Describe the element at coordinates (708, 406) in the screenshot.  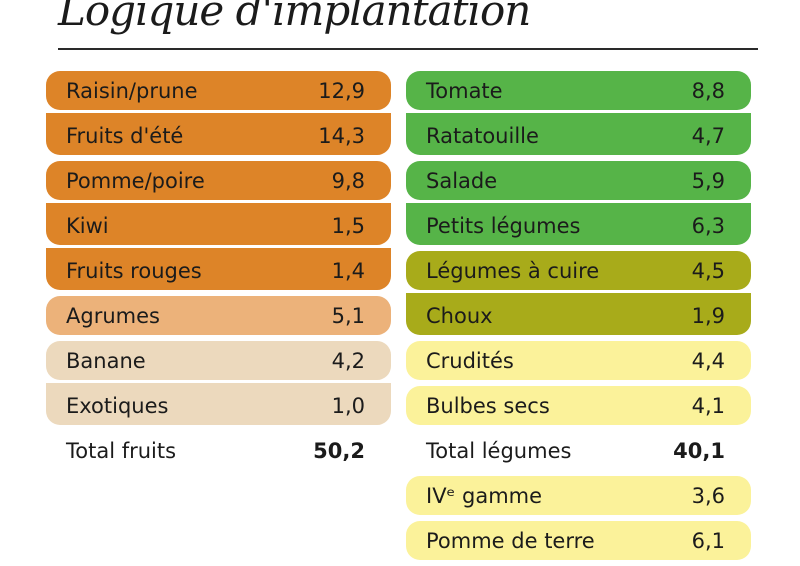
I see `row-value: 4,1` at that location.